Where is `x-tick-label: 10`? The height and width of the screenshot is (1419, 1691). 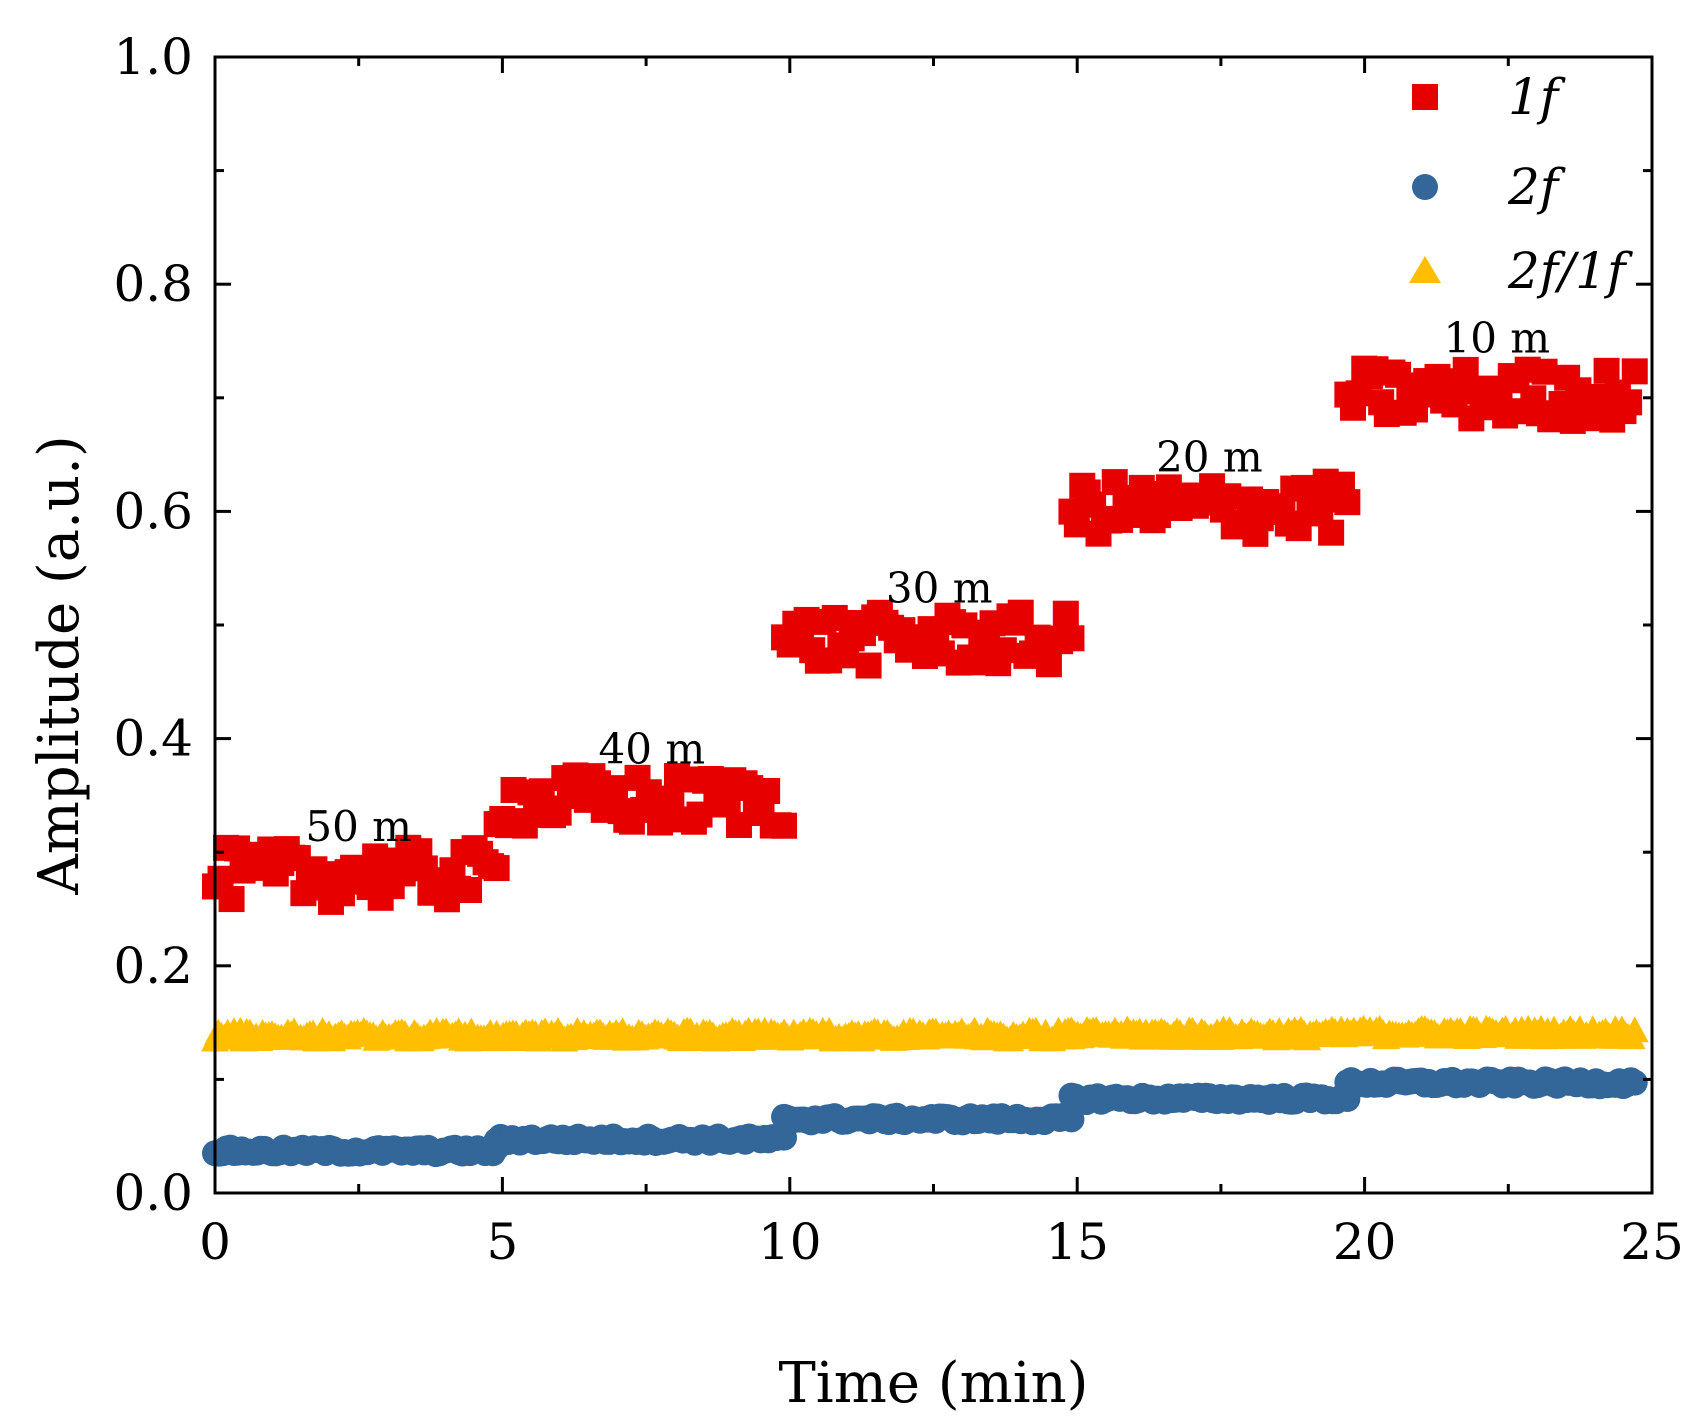 x-tick-label: 10 is located at coordinates (790, 1242).